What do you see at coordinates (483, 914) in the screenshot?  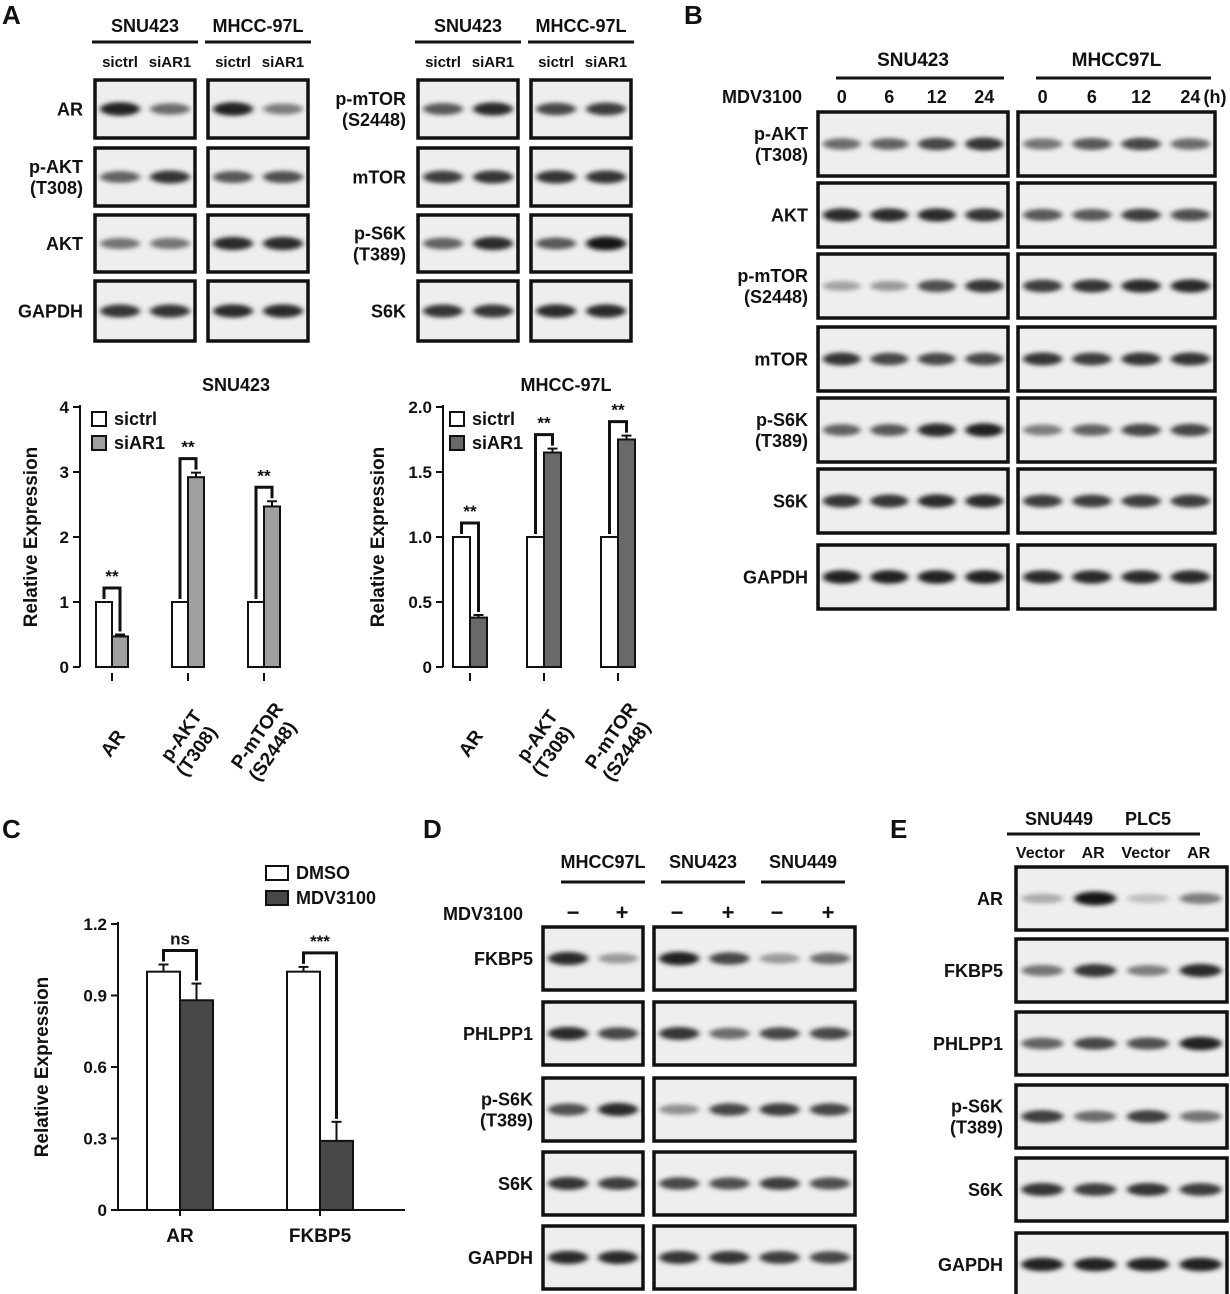 I see `treatment-label: MDV3100` at bounding box center [483, 914].